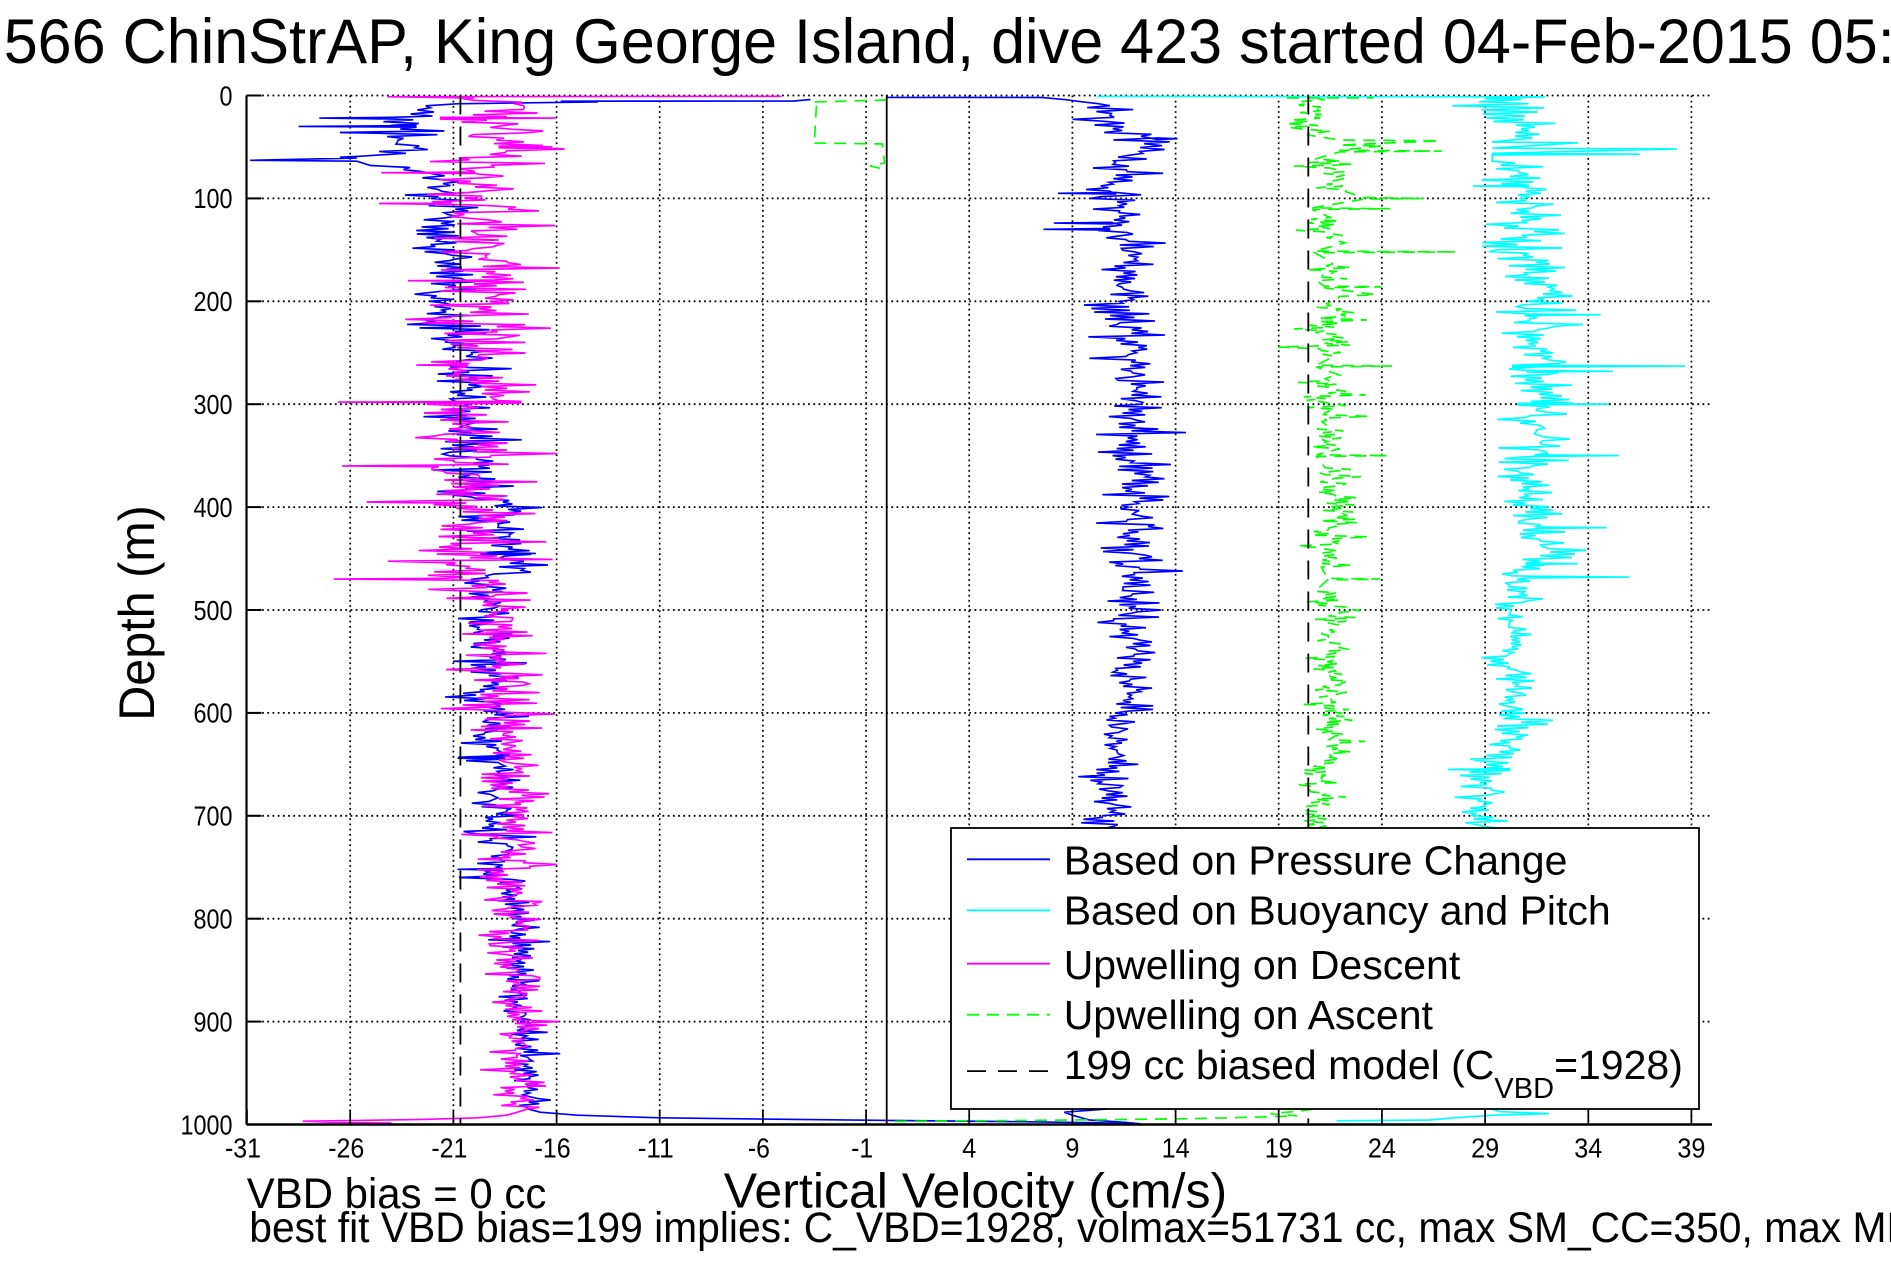  I want to click on svg-text: -11, so click(656, 1148).